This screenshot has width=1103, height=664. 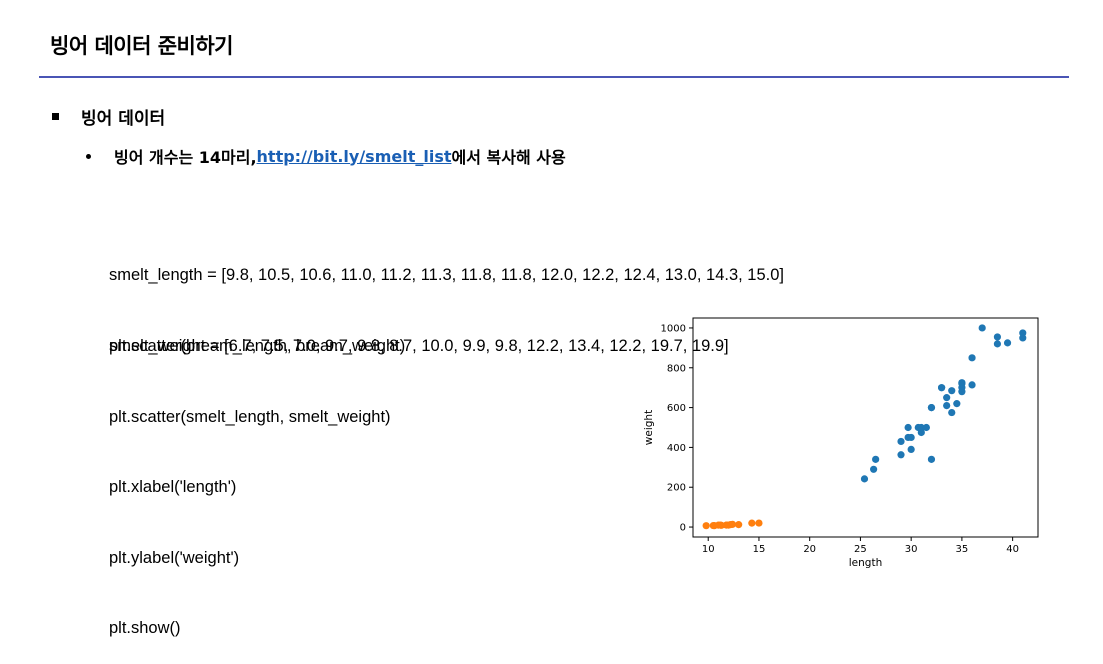 I want to click on x-tick-label: 15, so click(x=759, y=549).